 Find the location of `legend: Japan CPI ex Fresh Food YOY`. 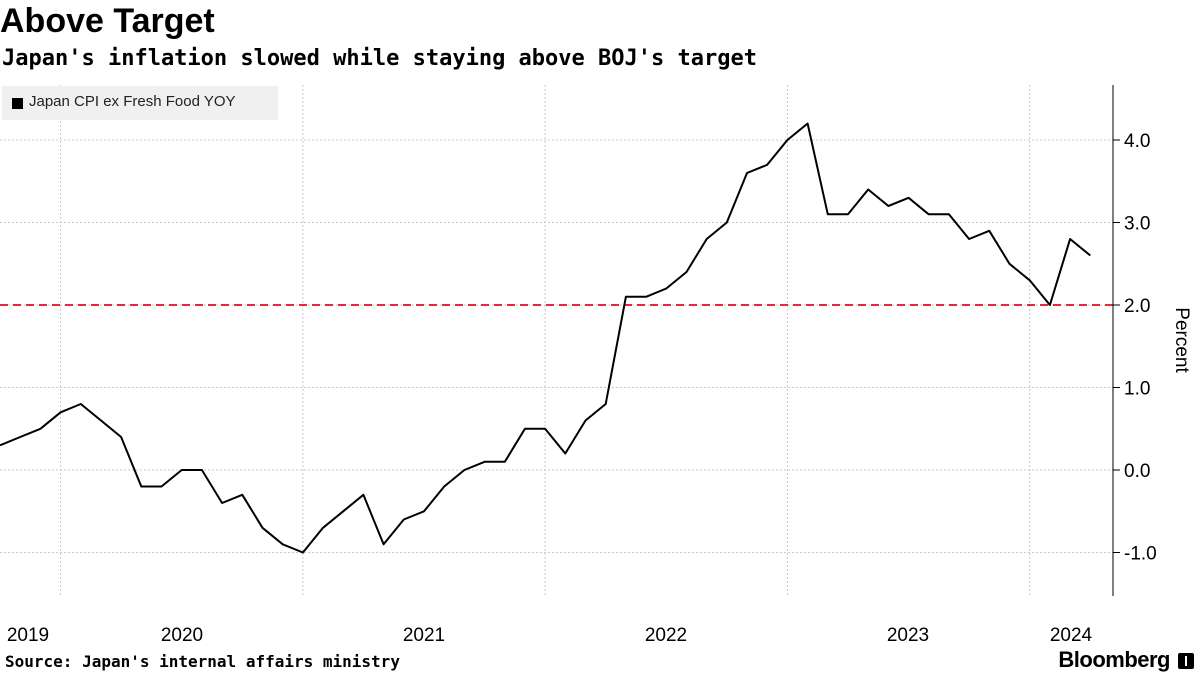

legend: Japan CPI ex Fresh Food YOY is located at coordinates (140, 103).